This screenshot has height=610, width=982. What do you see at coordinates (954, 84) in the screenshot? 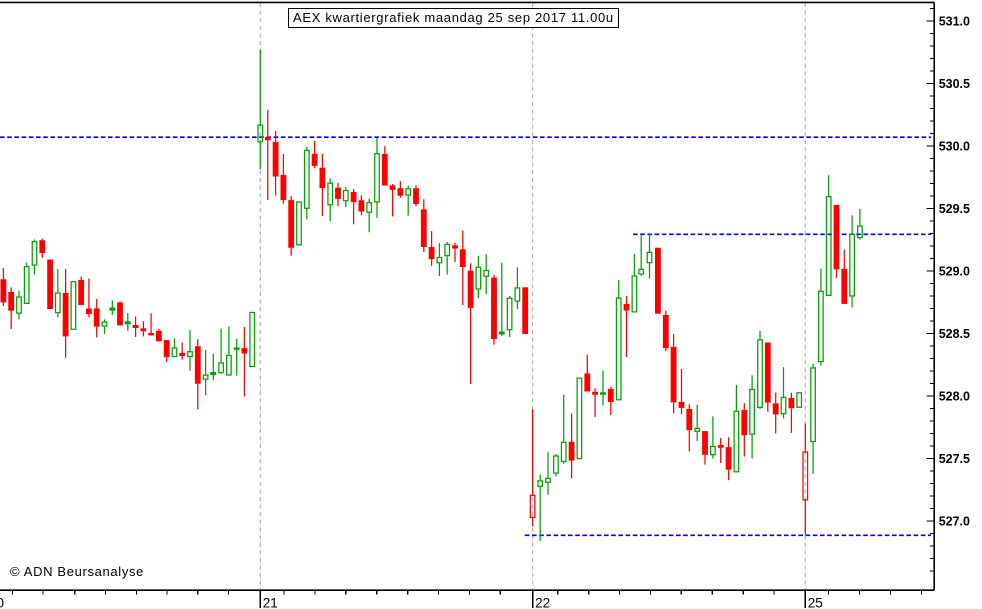
I see `svg-text: 530.5` at bounding box center [954, 84].